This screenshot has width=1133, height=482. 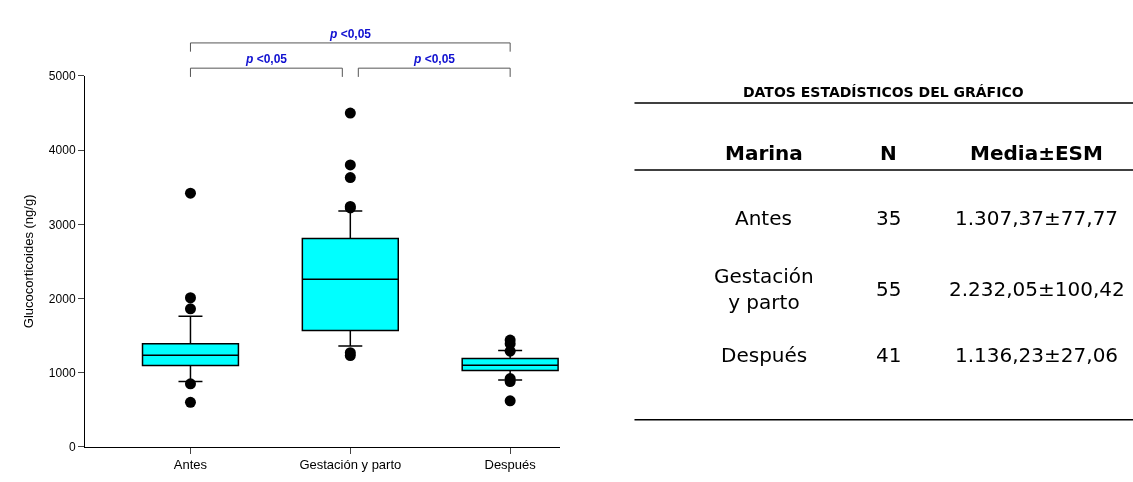 What do you see at coordinates (764, 153) in the screenshot?
I see `text: Marina` at bounding box center [764, 153].